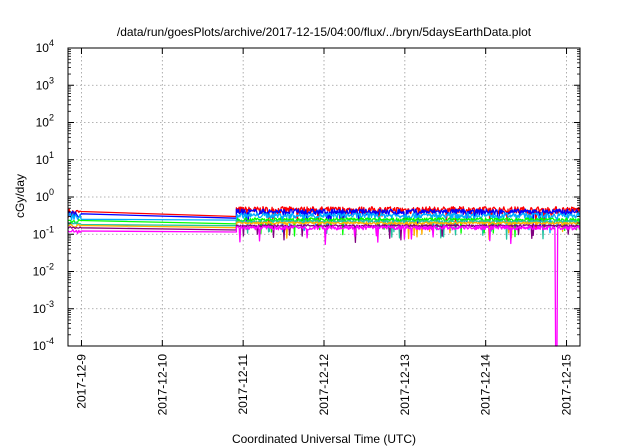  I want to click on y-tick-exponent: 2, so click(51, 118).